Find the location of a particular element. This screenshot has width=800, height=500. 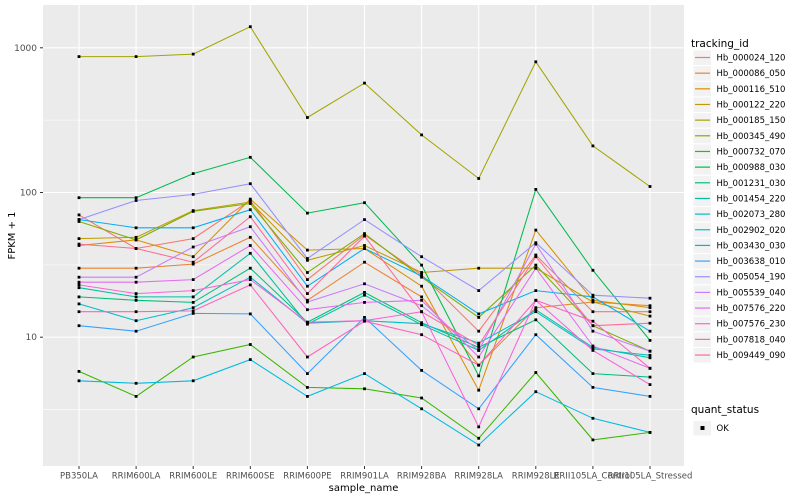

legend-item-Hb_002073_280: Hb_002073_280 is located at coordinates (739, 214).